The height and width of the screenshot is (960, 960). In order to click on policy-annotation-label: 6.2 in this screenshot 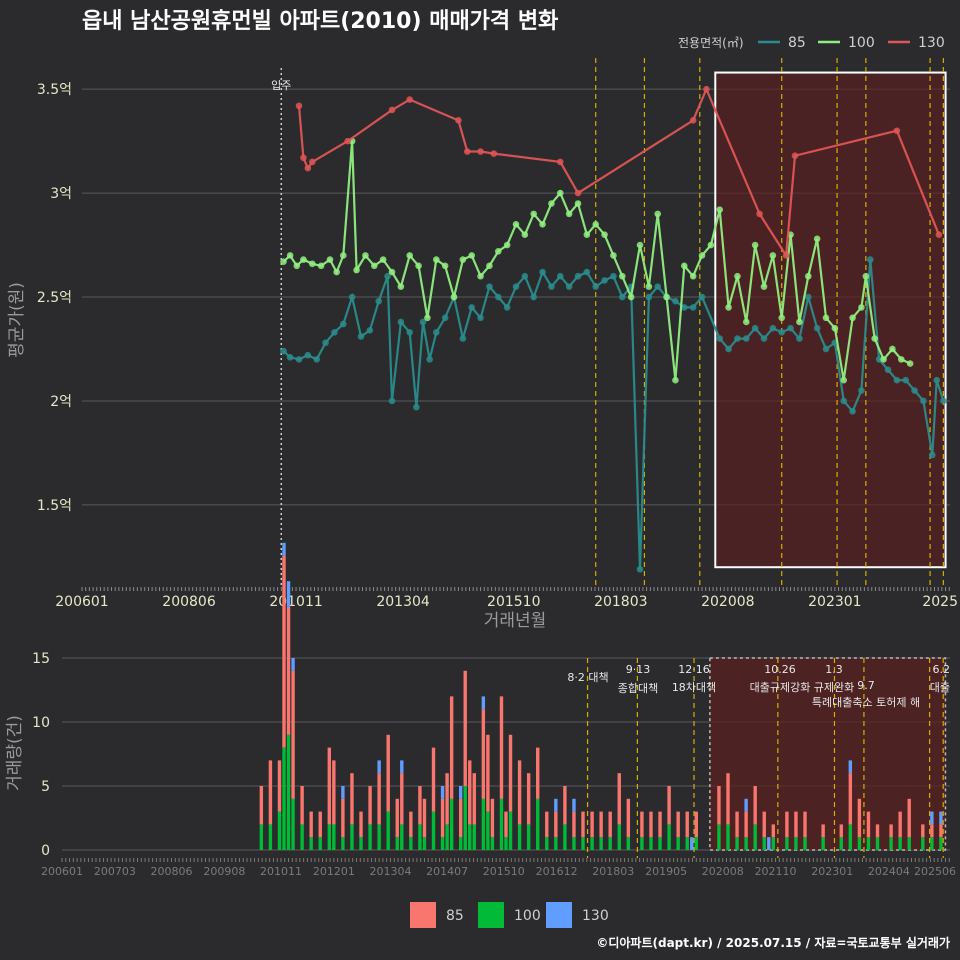, I will do `click(942, 669)`.